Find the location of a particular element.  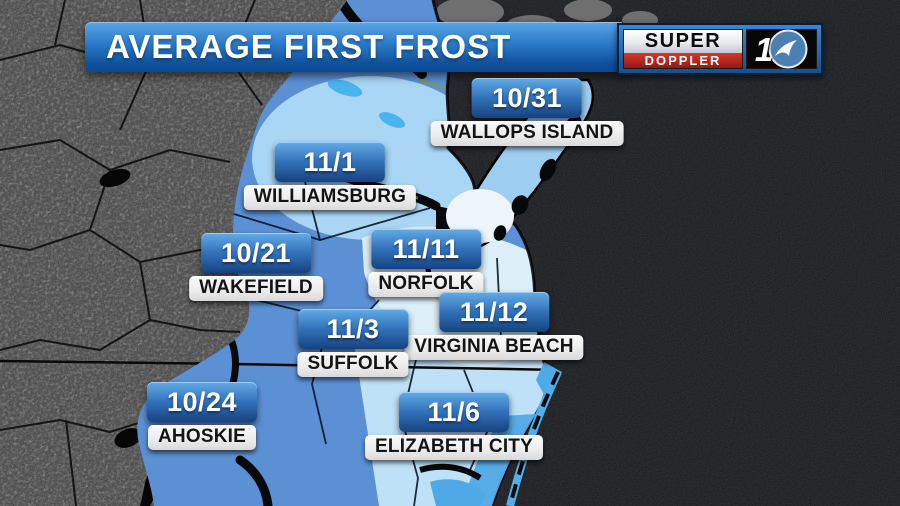

frost-date-badge: 11/6 is located at coordinates (454, 412).